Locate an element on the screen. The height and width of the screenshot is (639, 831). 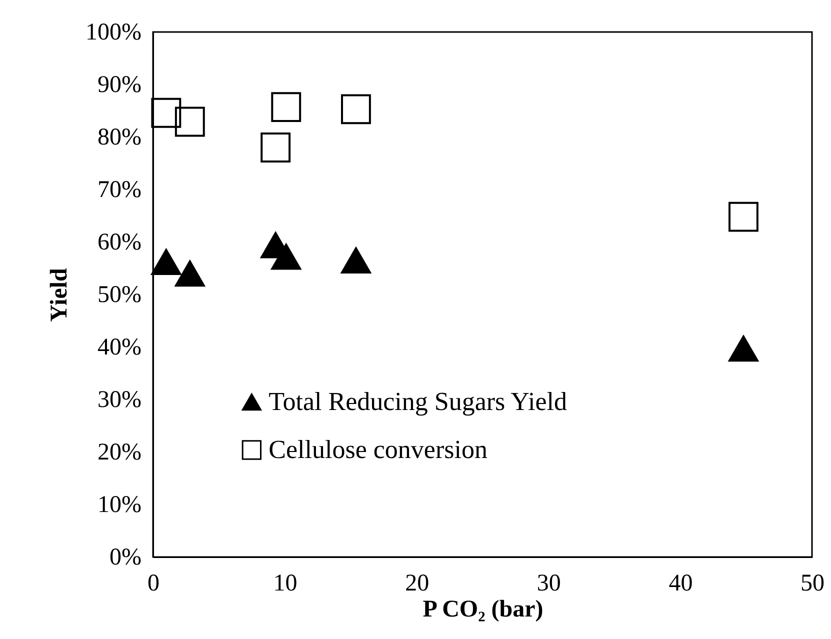
x-tick-label: 0 is located at coordinates (154, 583).